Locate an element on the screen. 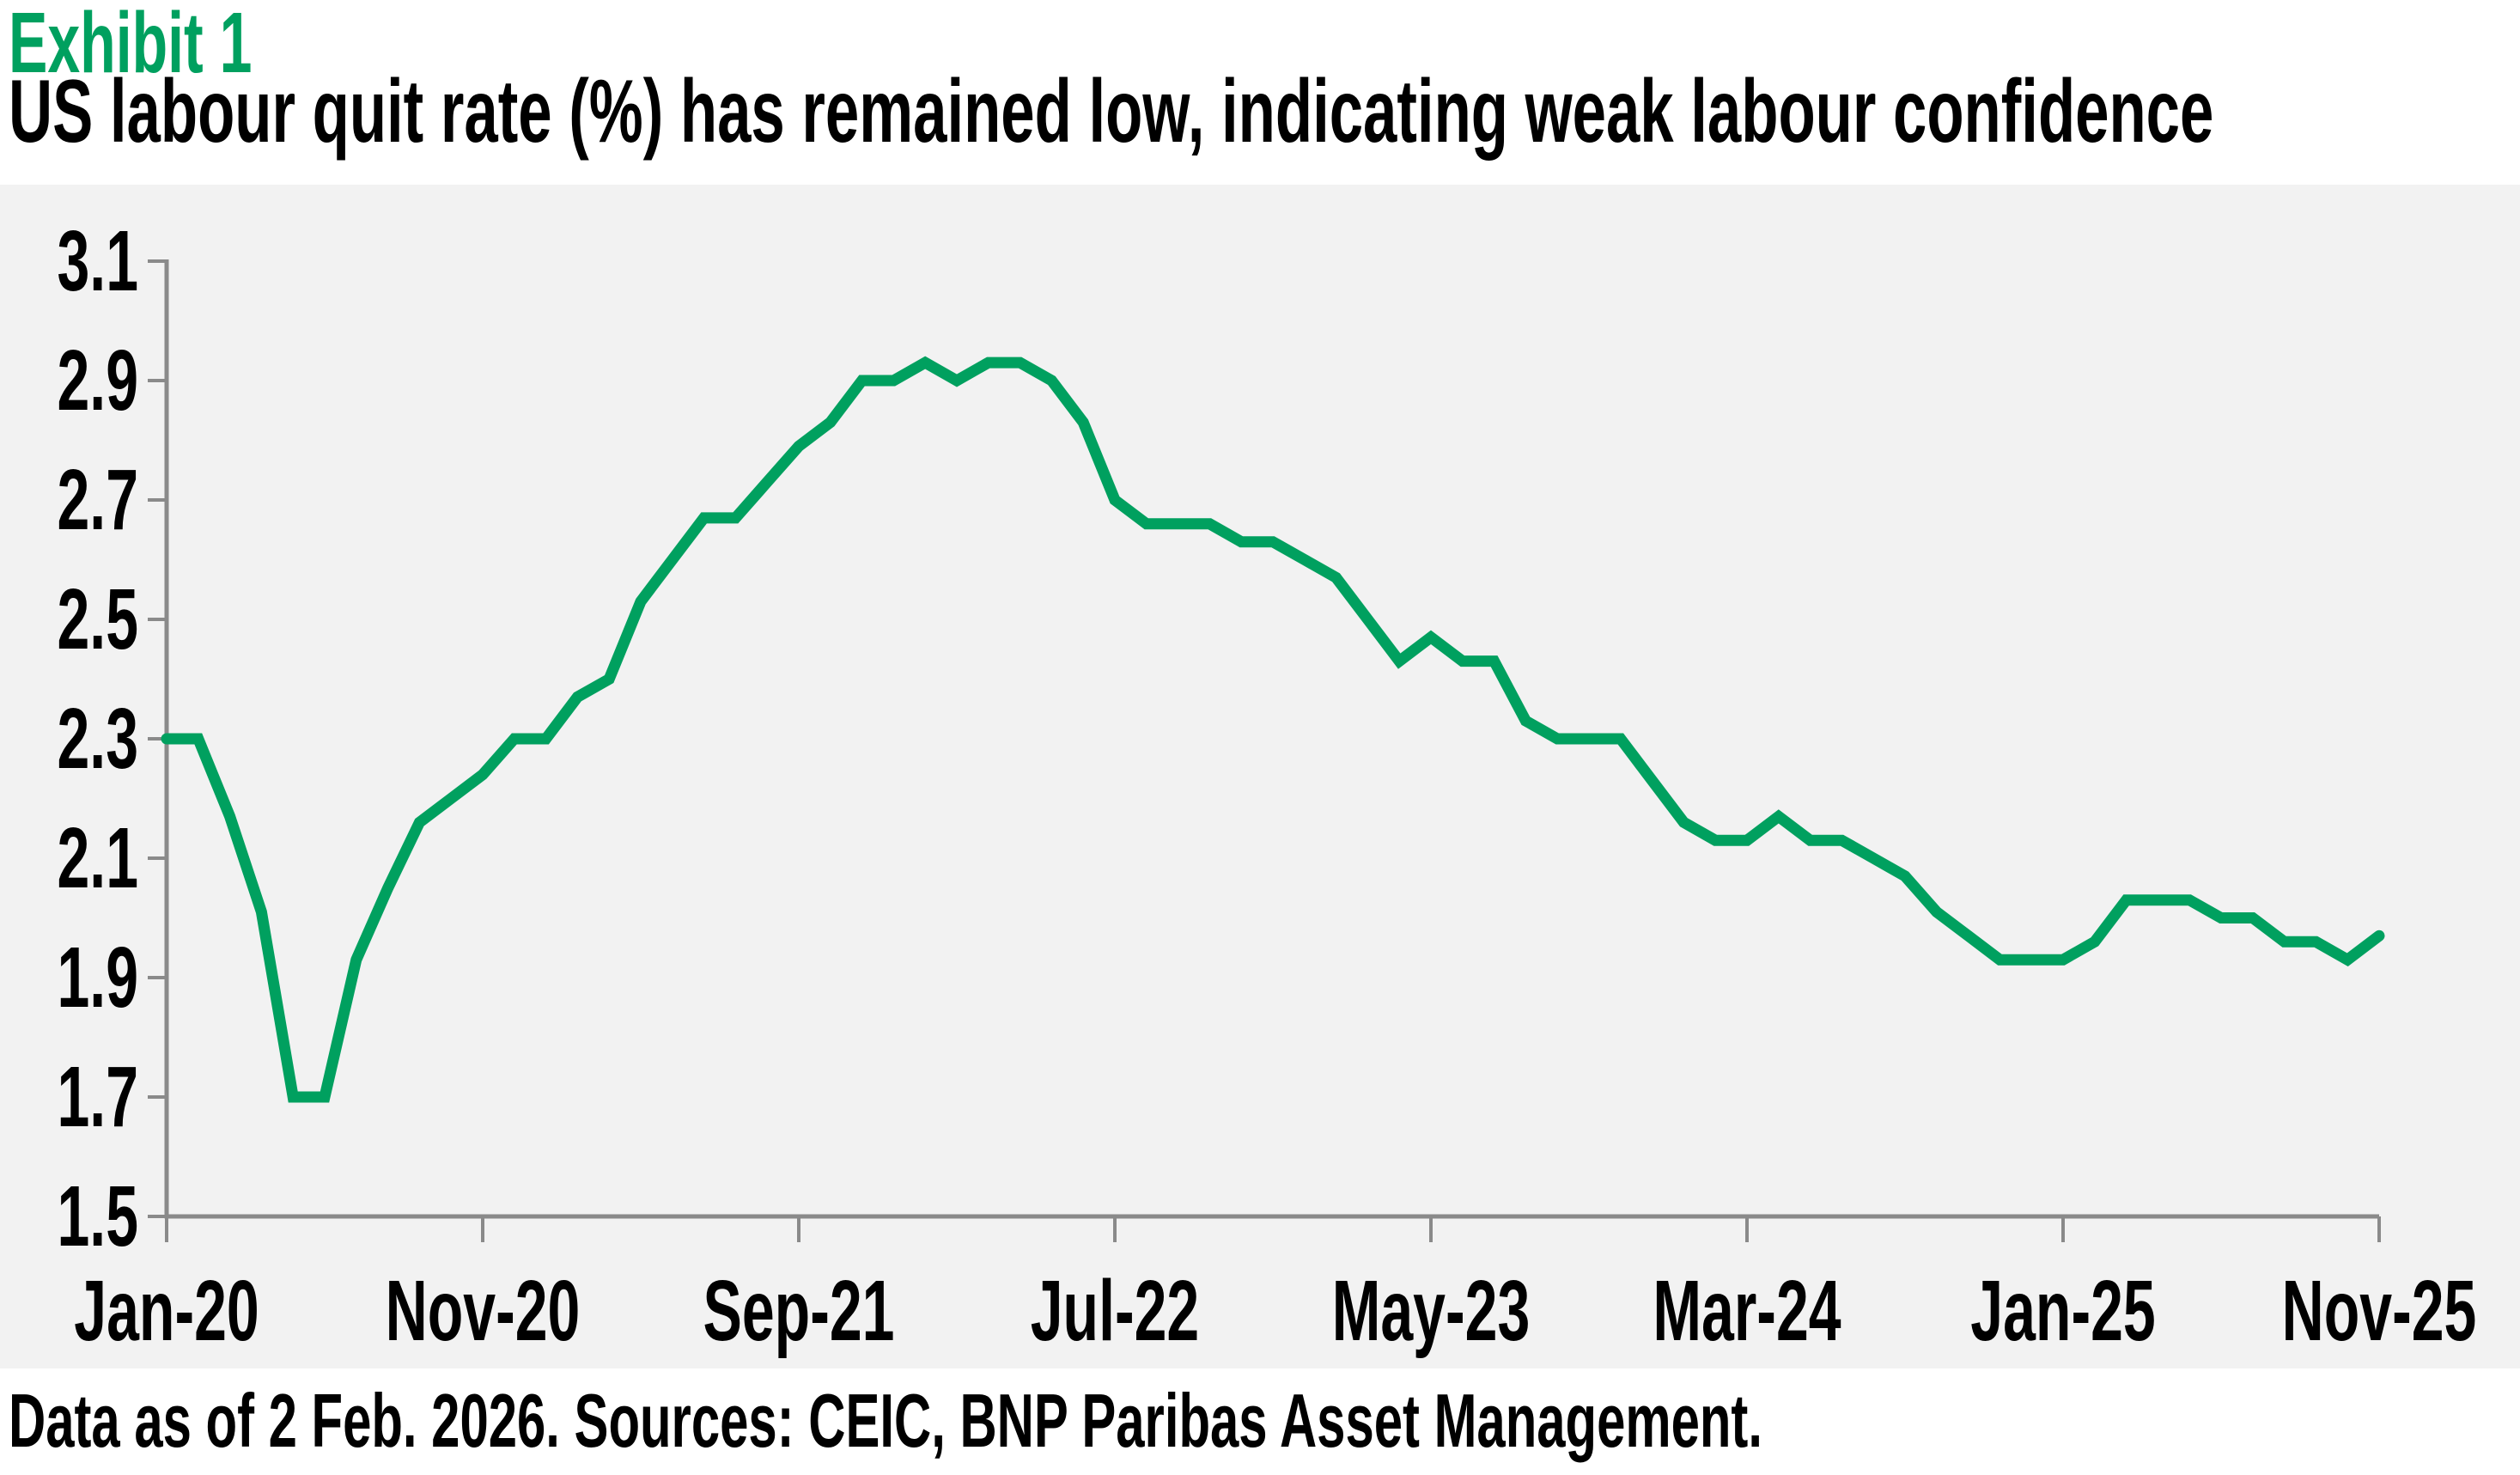 The image size is (2520, 1475). x-tick-label: Jan-25 is located at coordinates (2063, 1311).